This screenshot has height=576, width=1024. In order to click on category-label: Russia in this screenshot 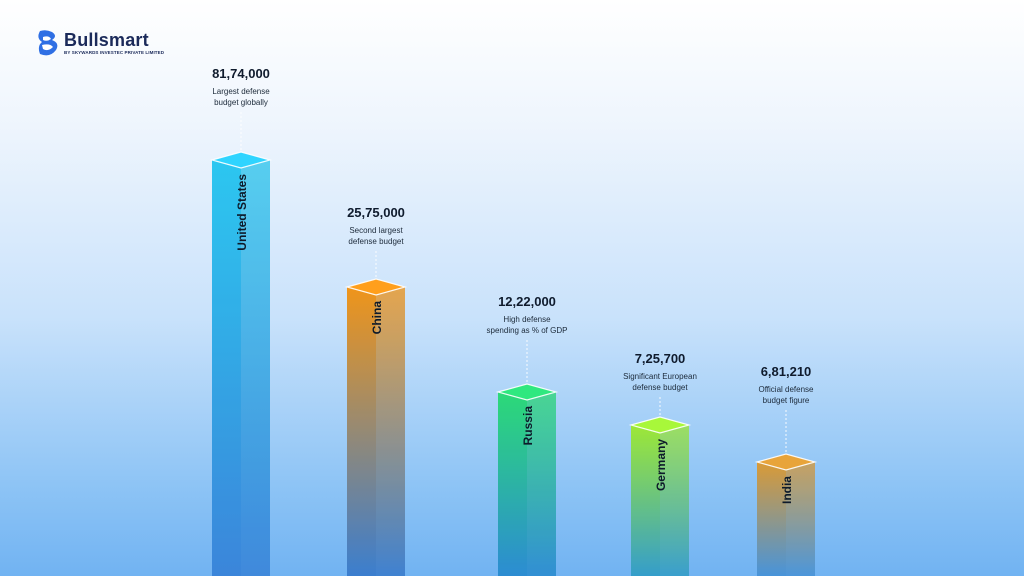, I will do `click(528, 426)`.